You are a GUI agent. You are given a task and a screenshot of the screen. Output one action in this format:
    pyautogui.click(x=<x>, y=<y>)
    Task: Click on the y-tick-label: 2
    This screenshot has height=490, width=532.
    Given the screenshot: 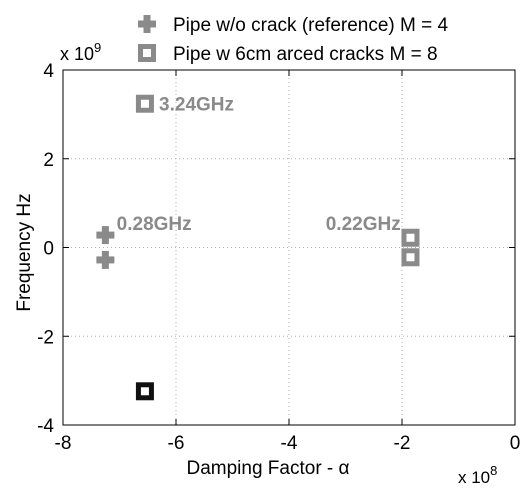 What is the action you would take?
    pyautogui.click(x=48, y=160)
    